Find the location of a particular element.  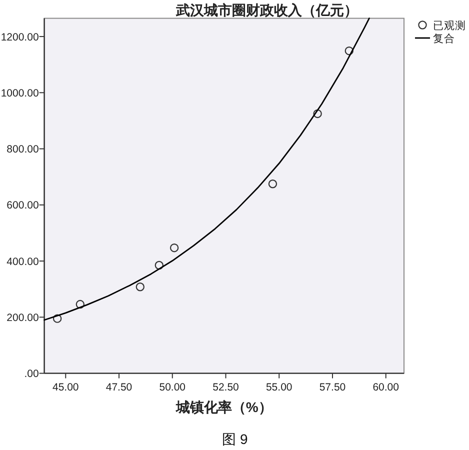

title: 武汉城市圈财政收入（亿元） is located at coordinates (267, 10).